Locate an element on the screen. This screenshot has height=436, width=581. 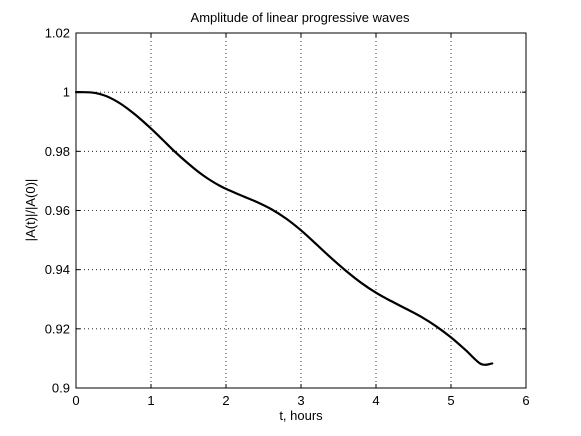
x-tick-label: 5 is located at coordinates (450, 400).